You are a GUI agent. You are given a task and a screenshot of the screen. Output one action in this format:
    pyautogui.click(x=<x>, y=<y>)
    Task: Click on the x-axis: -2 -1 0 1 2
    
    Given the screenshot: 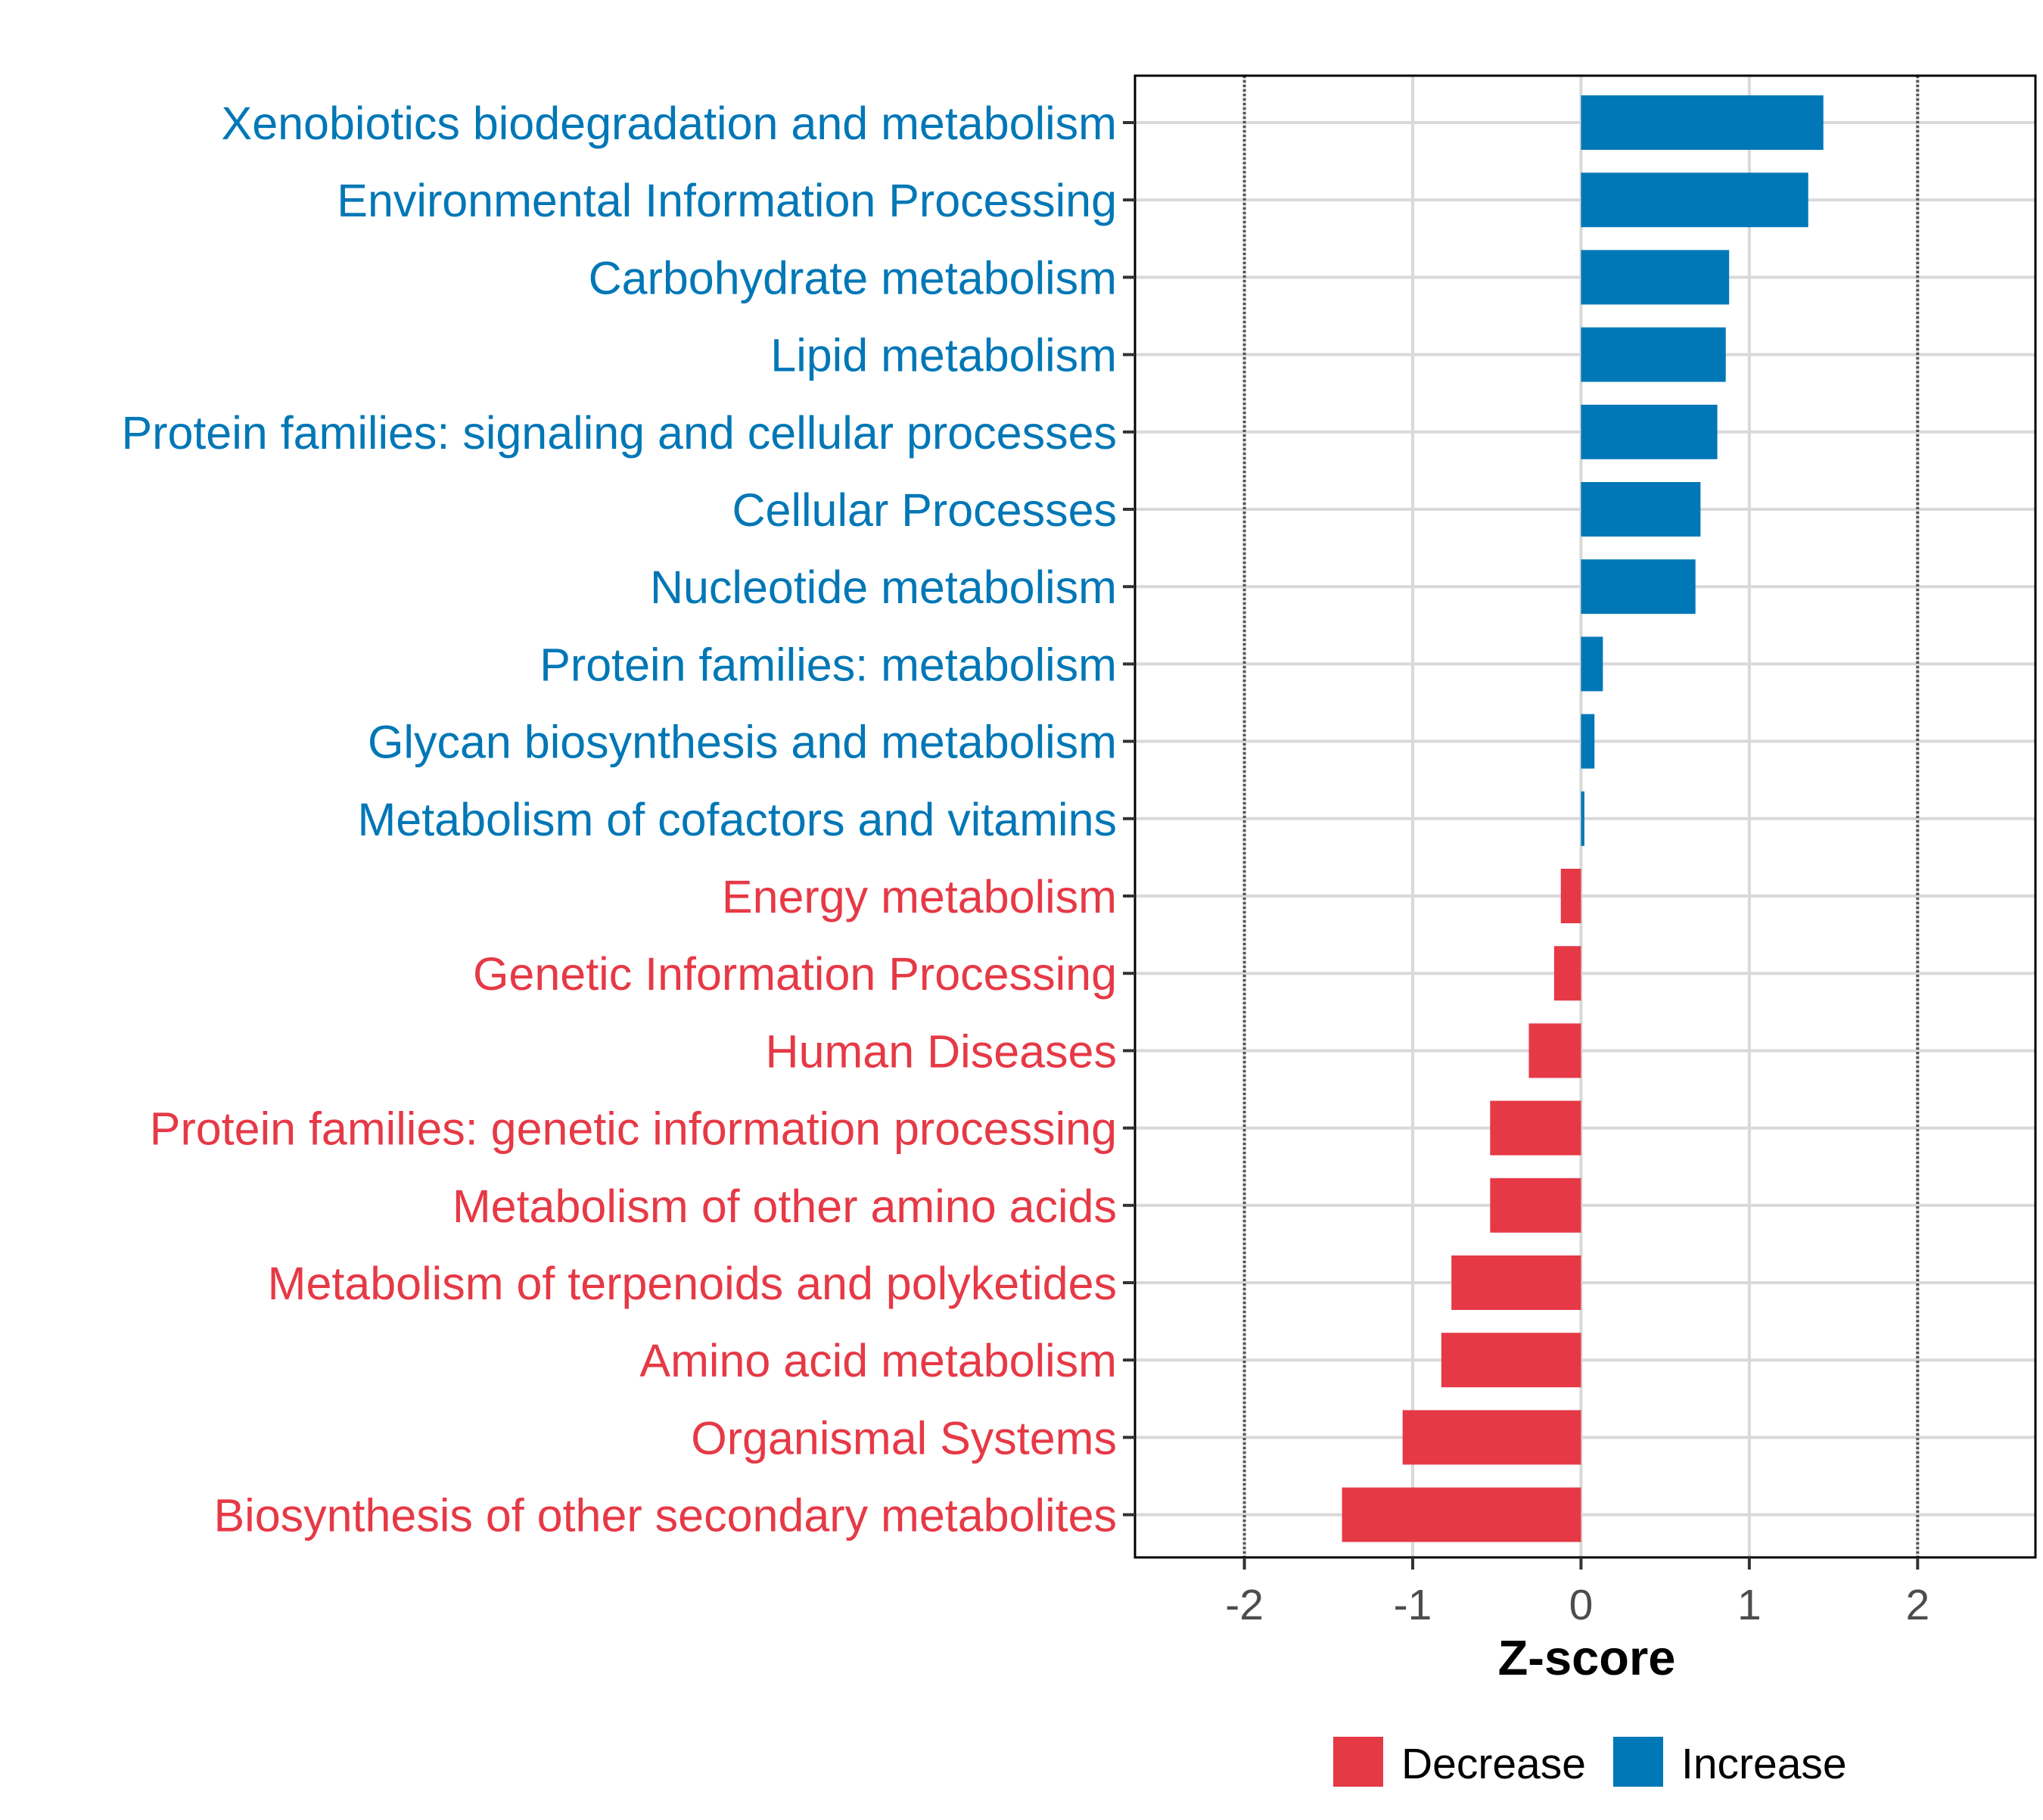 What is the action you would take?
    pyautogui.click(x=1578, y=1593)
    